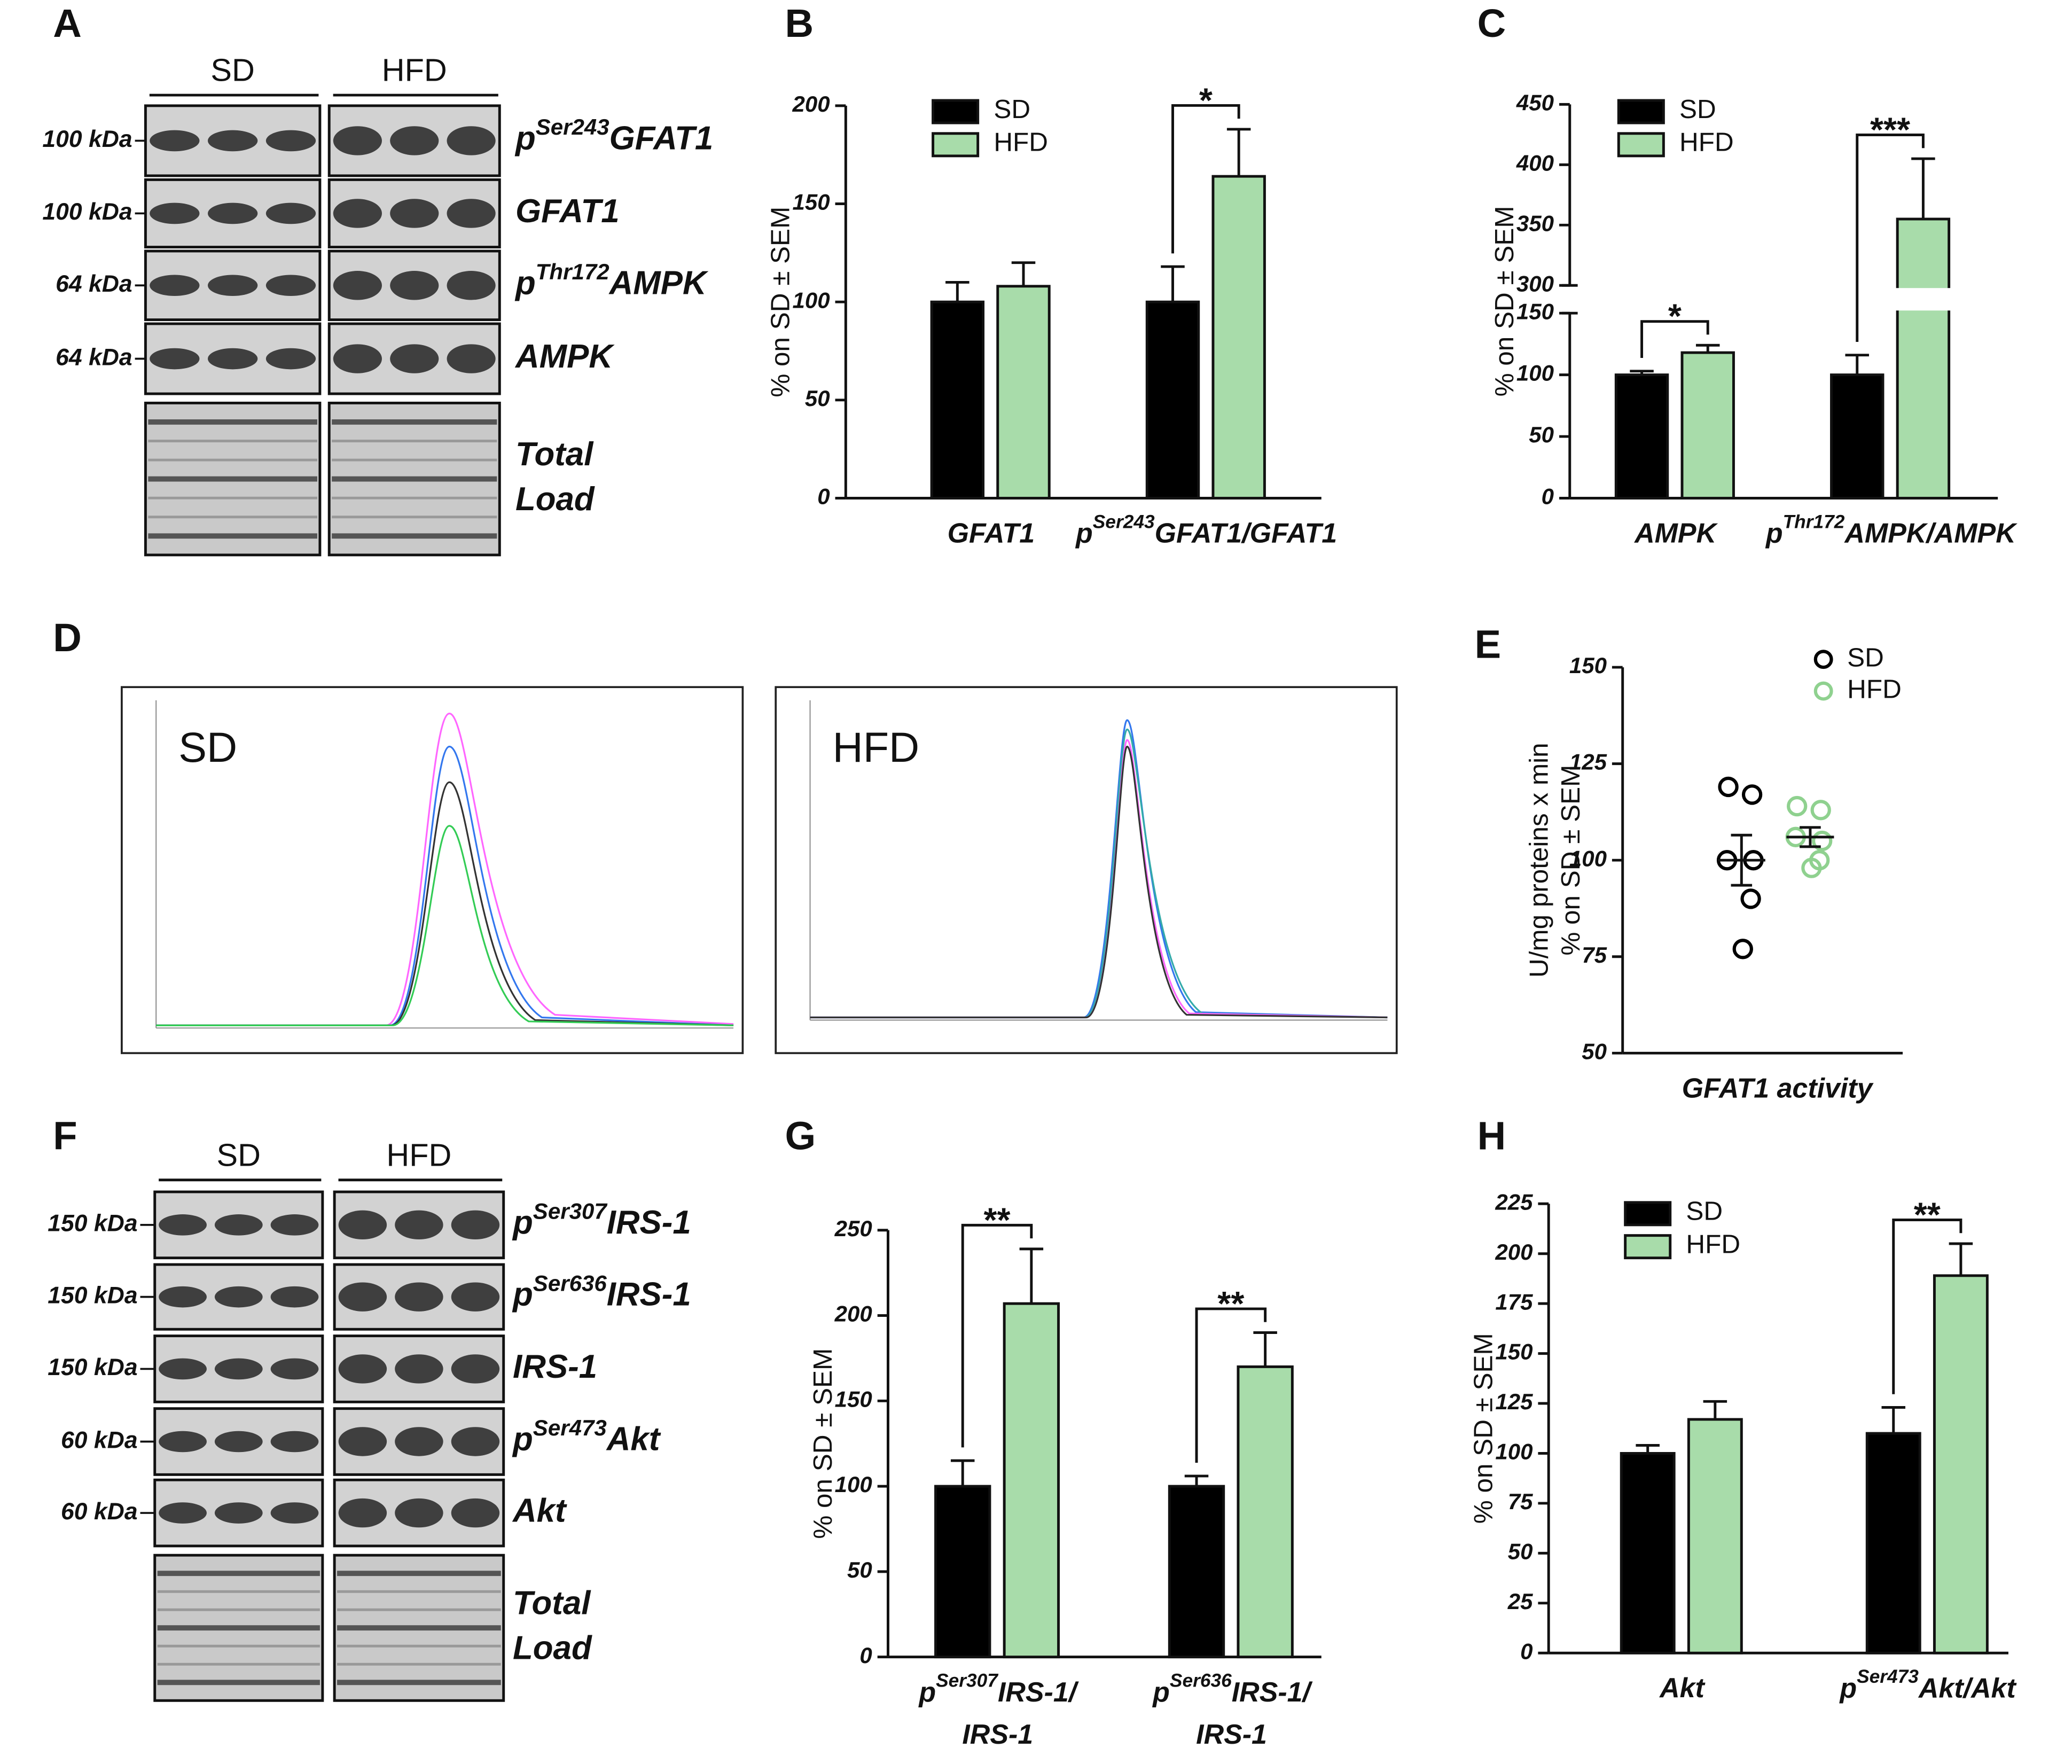 This screenshot has height=1764, width=2072. I want to click on x-tick-label: pSer636IRS-1/, so click(1232, 1689).